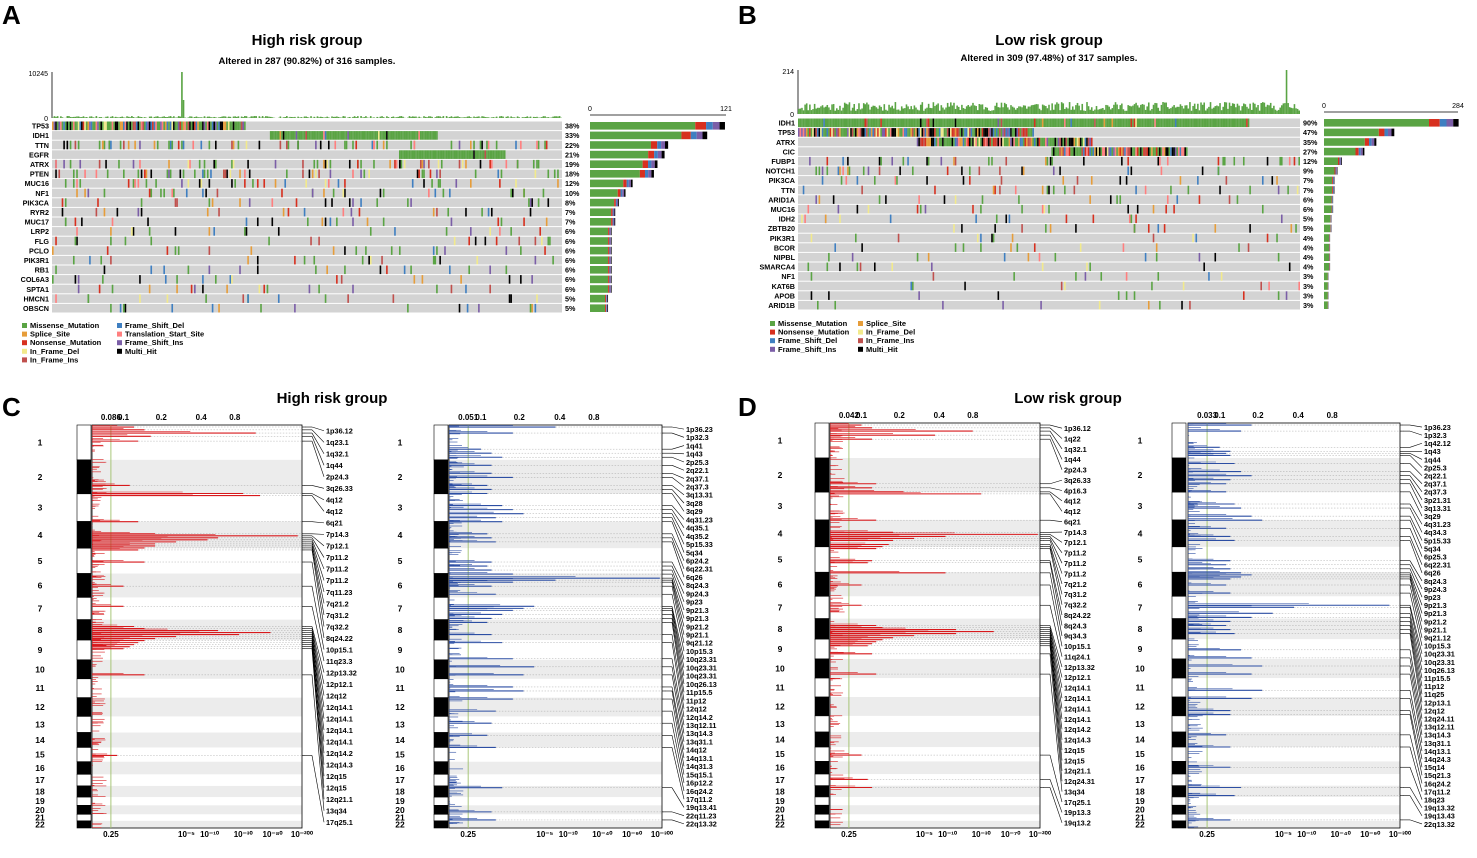  Describe the element at coordinates (1439, 654) in the screenshot. I see `peak-label: 10q23.31` at that location.